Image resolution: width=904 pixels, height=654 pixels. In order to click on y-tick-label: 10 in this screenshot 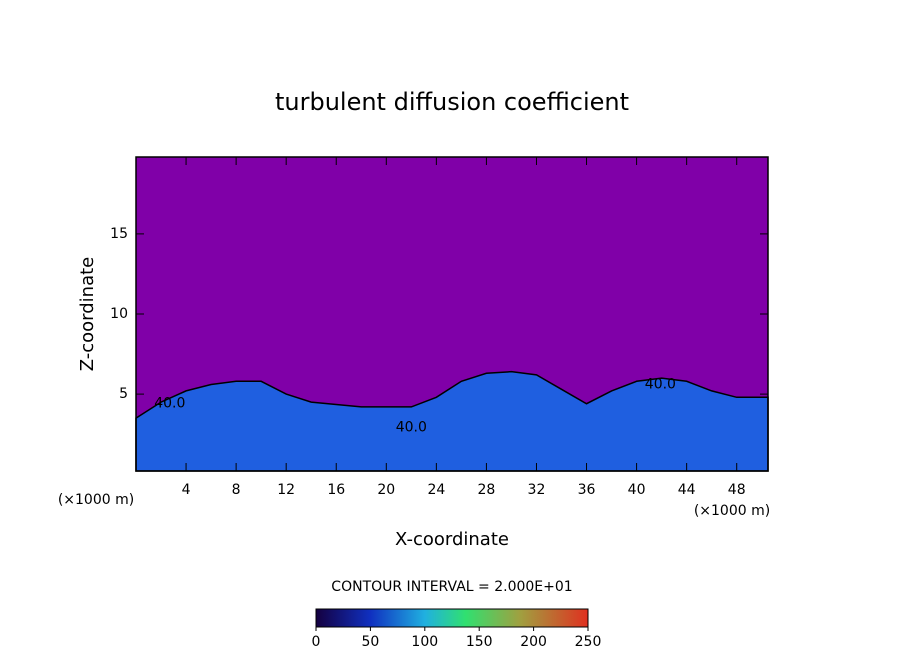, I will do `click(119, 314)`.